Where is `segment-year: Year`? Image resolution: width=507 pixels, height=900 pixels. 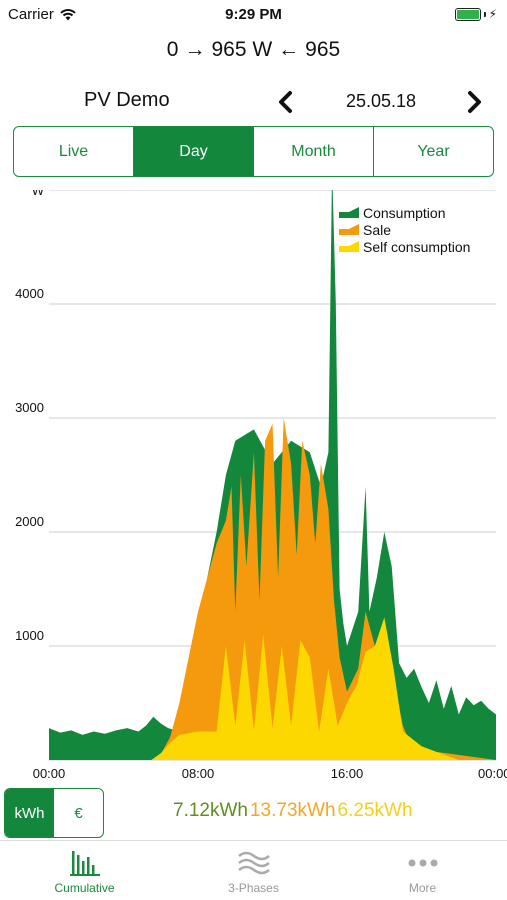
segment-year: Year is located at coordinates (433, 151).